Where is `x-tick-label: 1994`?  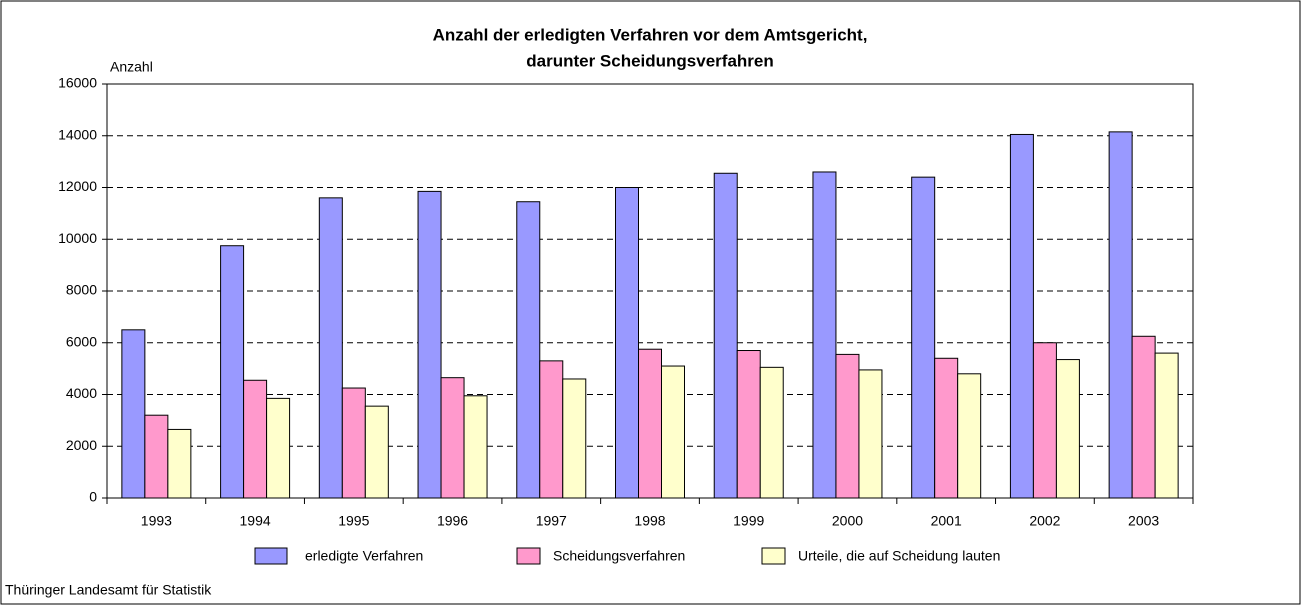
x-tick-label: 1994 is located at coordinates (255, 521).